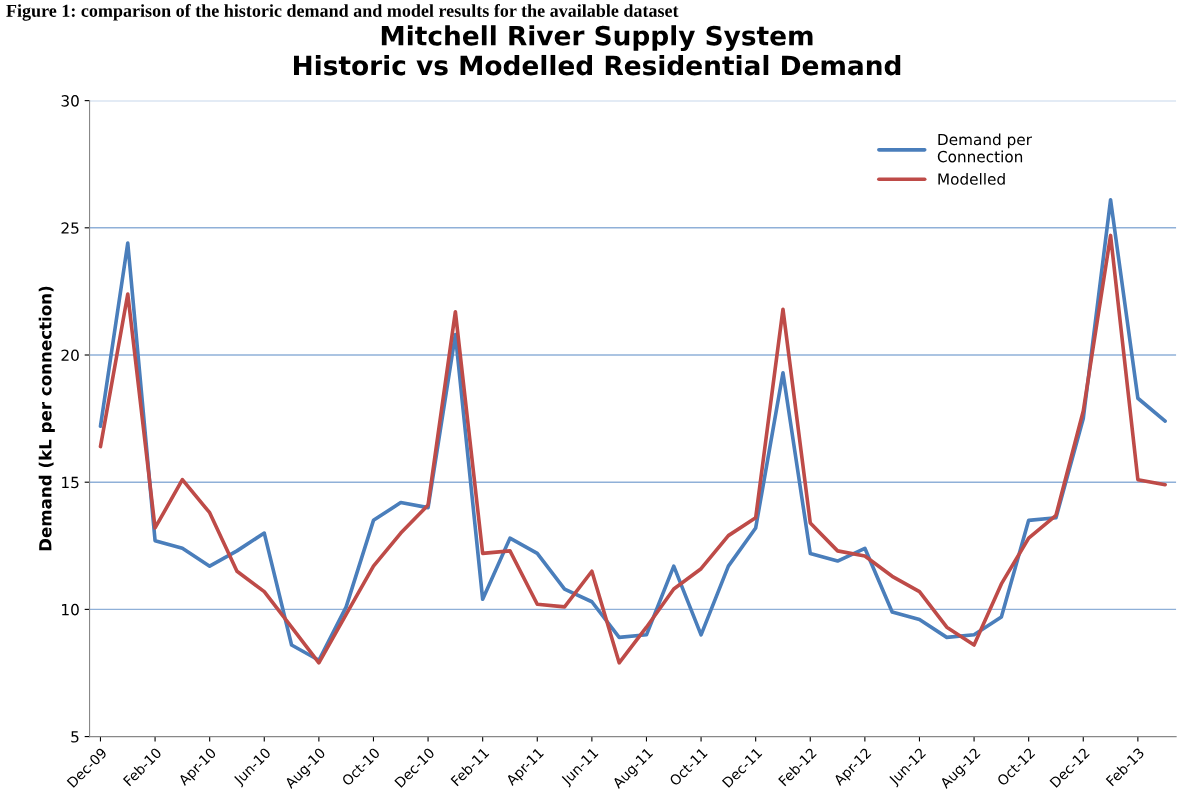  Describe the element at coordinates (75, 737) in the screenshot. I see `y-tick-label: 5` at that location.